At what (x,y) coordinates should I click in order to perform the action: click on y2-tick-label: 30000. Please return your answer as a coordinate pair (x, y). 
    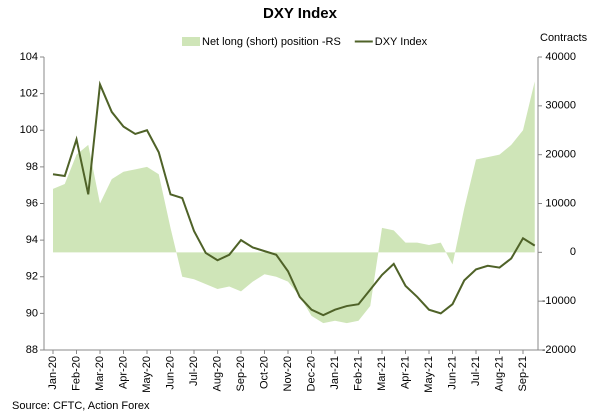
    Looking at the image, I should click on (560, 106).